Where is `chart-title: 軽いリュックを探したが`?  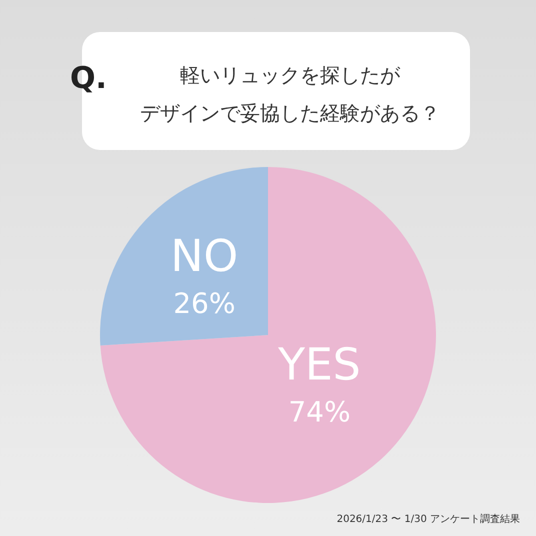 chart-title: 軽いリュックを探したが is located at coordinates (290, 75).